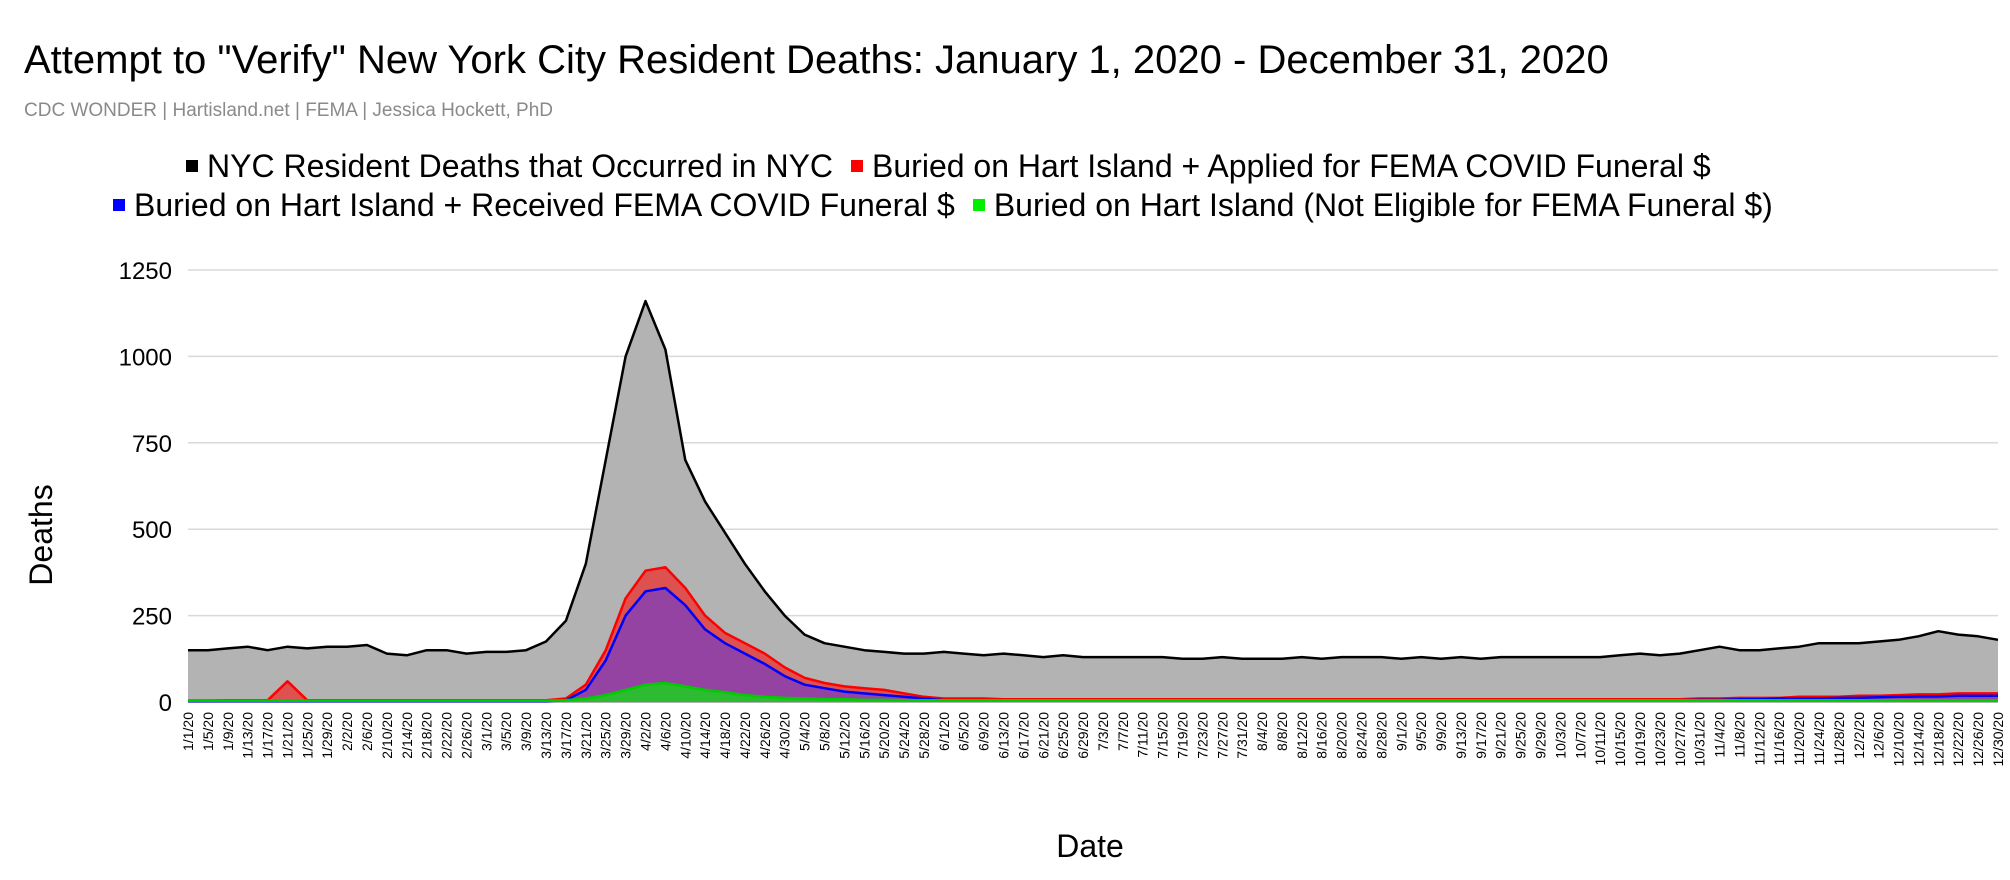 The height and width of the screenshot is (880, 2010). What do you see at coordinates (645, 731) in the screenshot?
I see `x-tick-label: 4/2/20` at bounding box center [645, 731].